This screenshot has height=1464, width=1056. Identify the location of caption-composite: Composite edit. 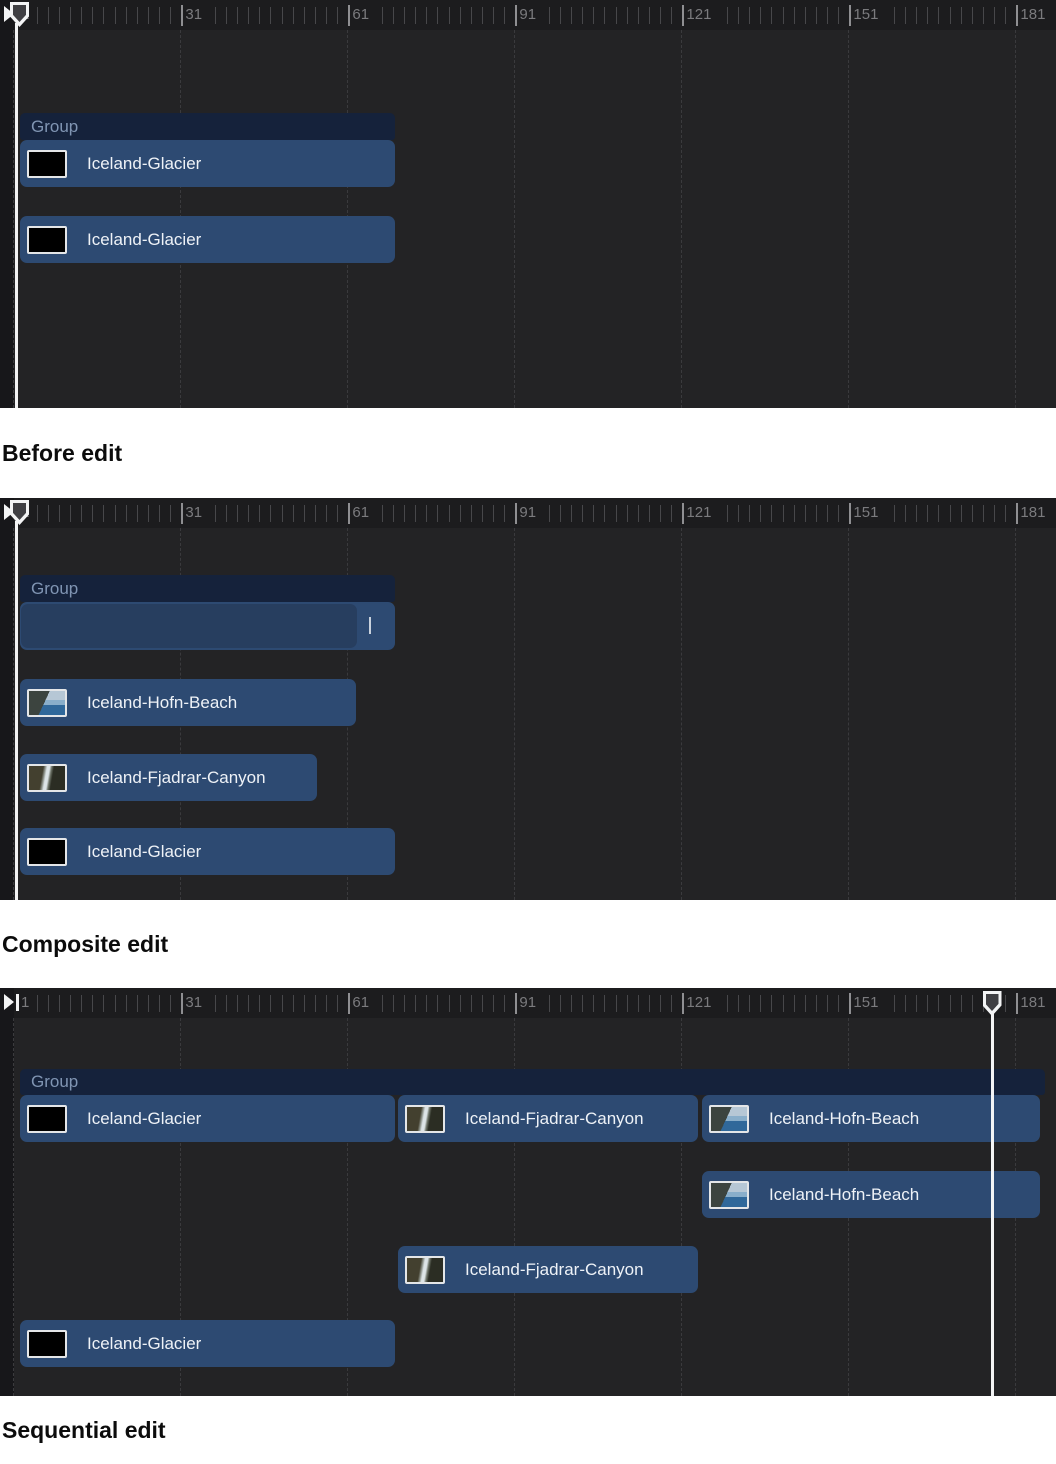
(528, 944).